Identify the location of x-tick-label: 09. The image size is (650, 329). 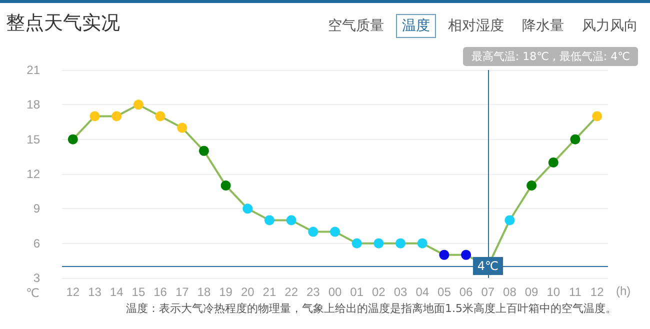
(531, 292).